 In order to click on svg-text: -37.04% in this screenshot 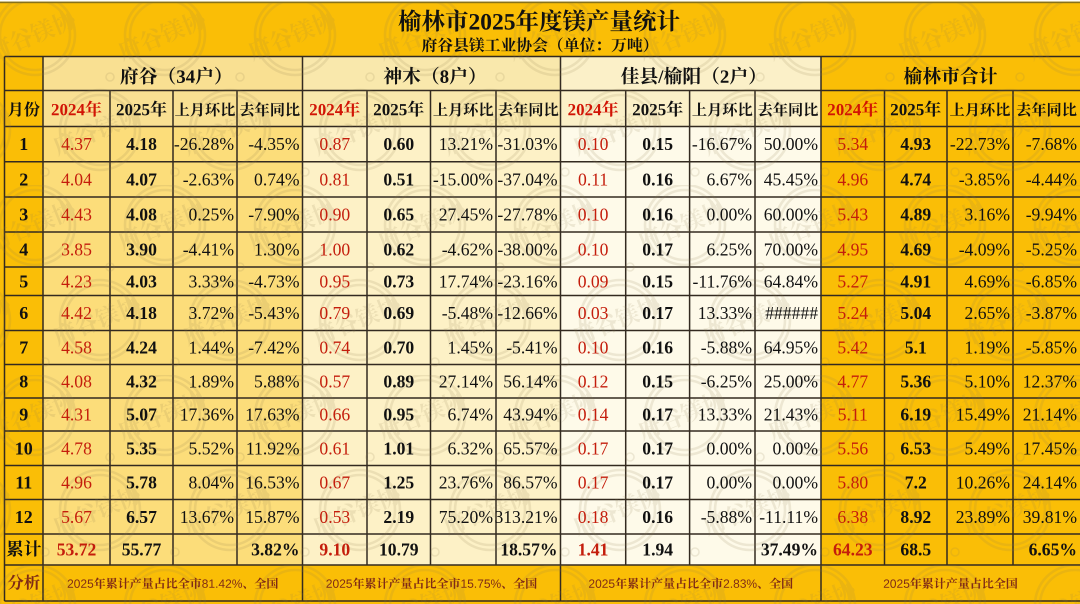, I will do `click(527, 180)`.